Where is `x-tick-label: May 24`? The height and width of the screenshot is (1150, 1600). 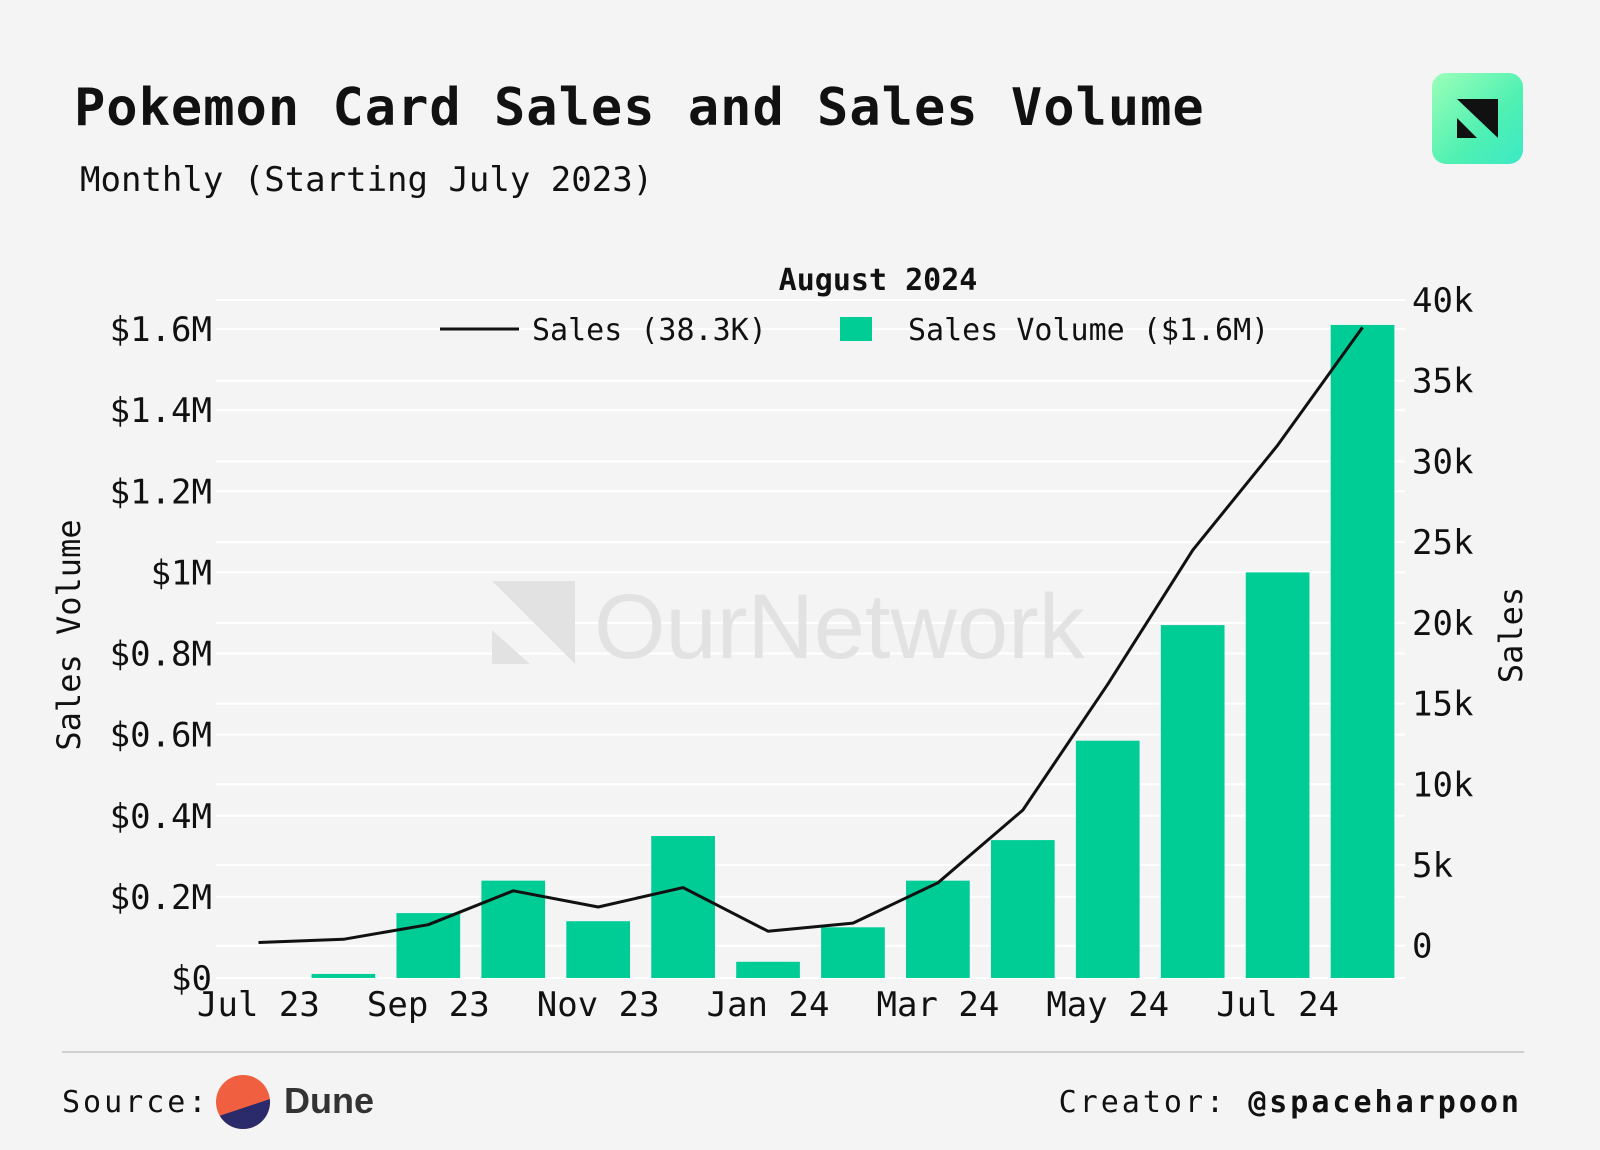 x-tick-label: May 24 is located at coordinates (1107, 1005).